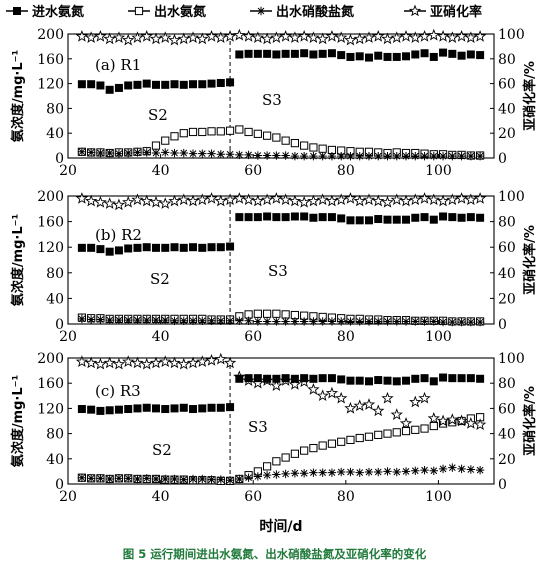  Describe the element at coordinates (507, 85) in the screenshot. I see `y-right-tick-label: 60` at that location.